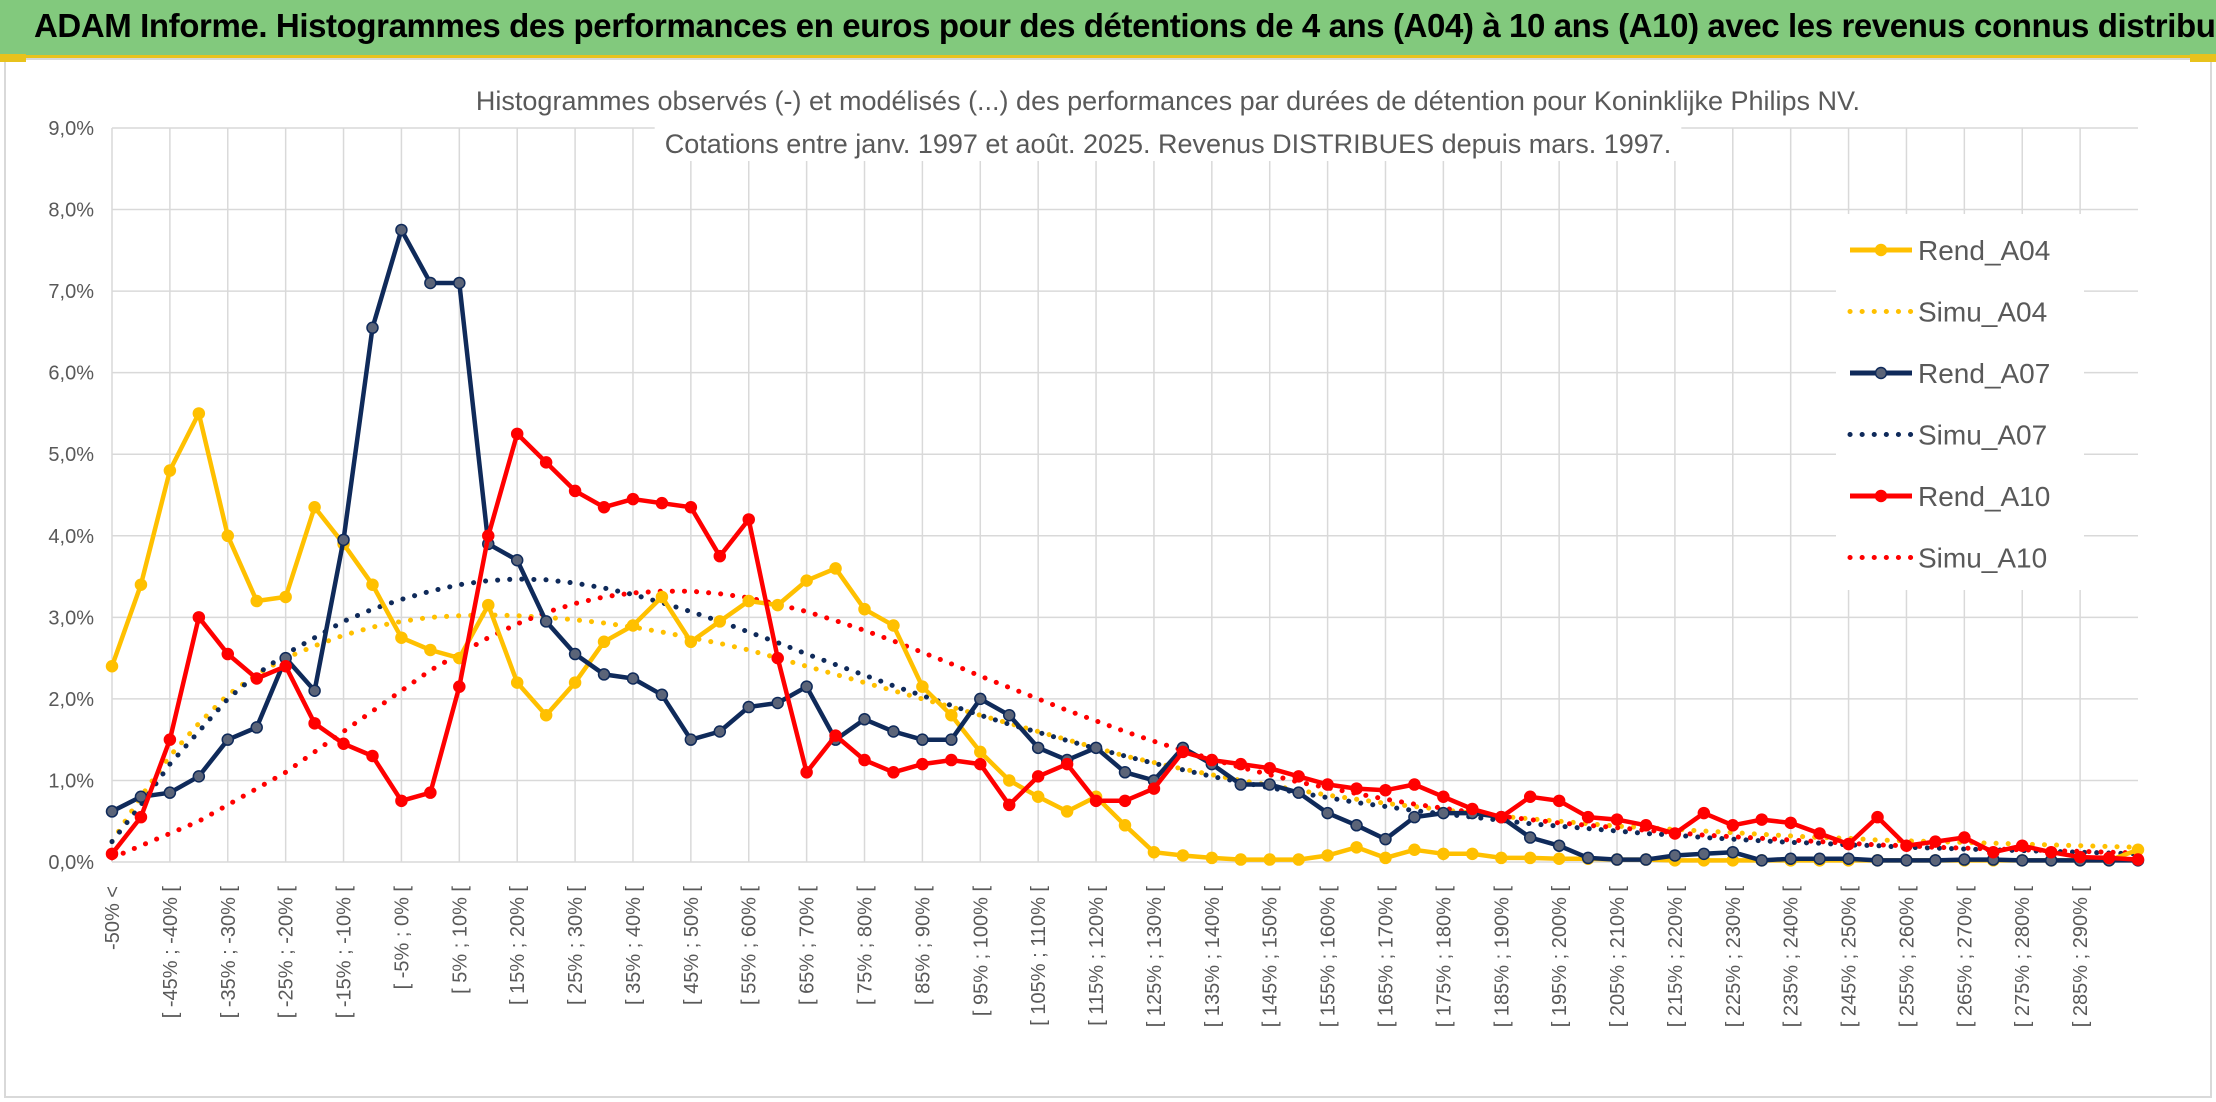  What do you see at coordinates (71, 863) in the screenshot?
I see `y-tick-label: 0,0%` at bounding box center [71, 863].